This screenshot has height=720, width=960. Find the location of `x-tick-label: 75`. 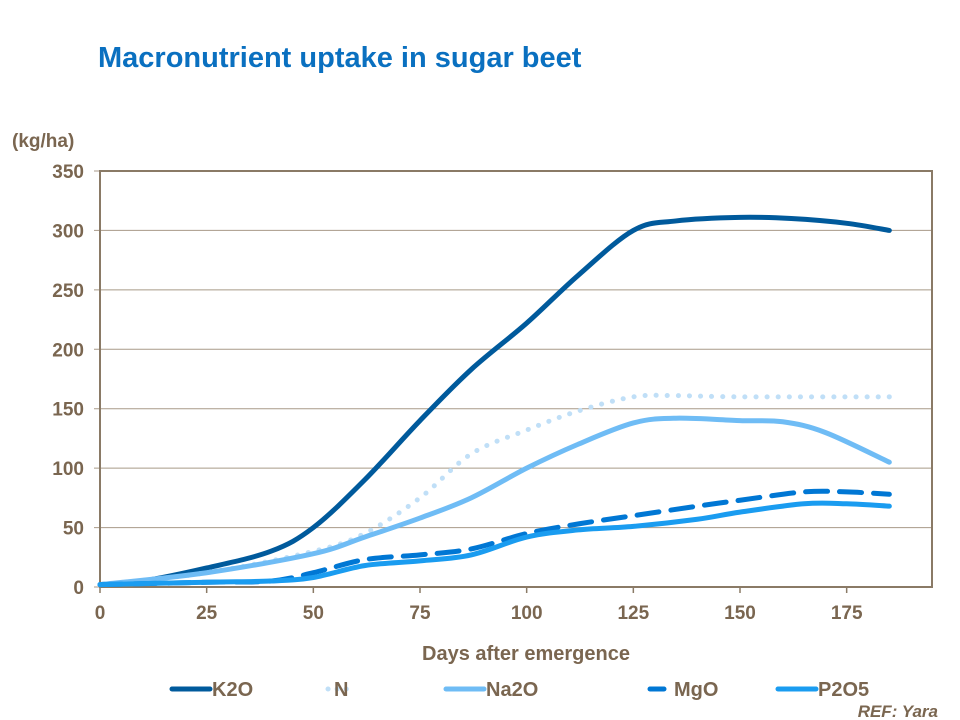

x-tick-label: 75 is located at coordinates (420, 613).